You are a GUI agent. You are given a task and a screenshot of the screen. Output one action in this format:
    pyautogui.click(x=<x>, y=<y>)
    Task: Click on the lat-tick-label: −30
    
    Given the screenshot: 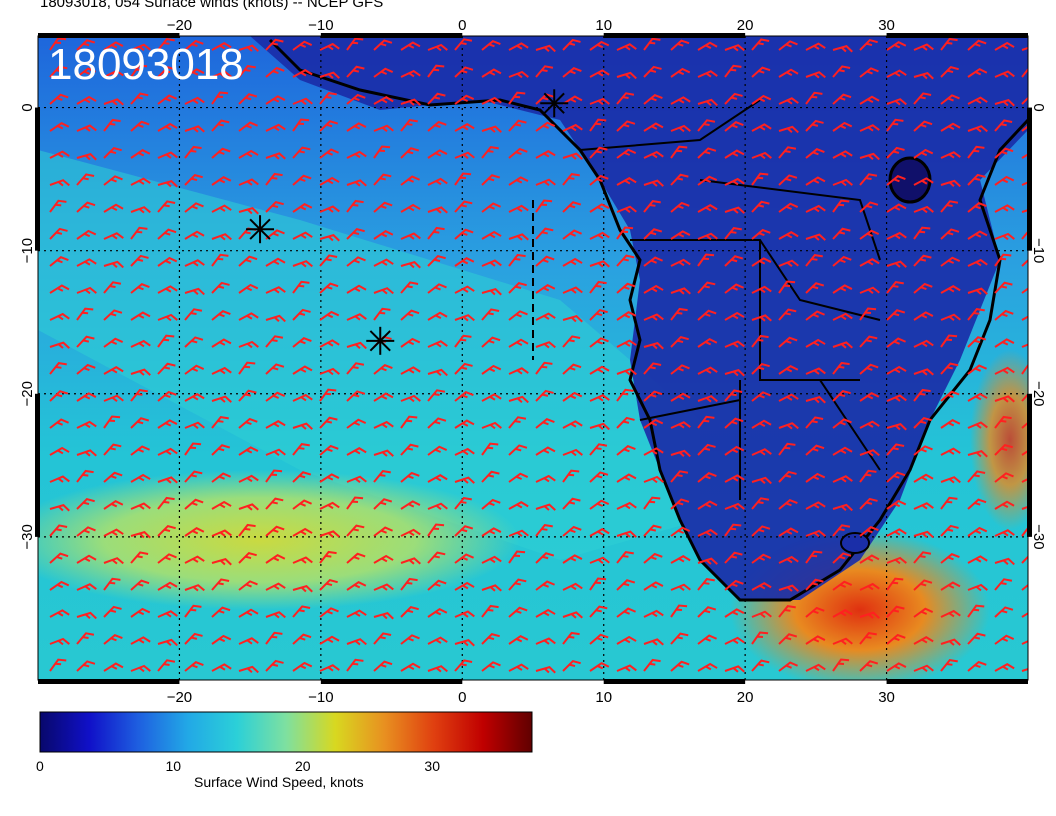 What is the action you would take?
    pyautogui.click(x=1038, y=536)
    